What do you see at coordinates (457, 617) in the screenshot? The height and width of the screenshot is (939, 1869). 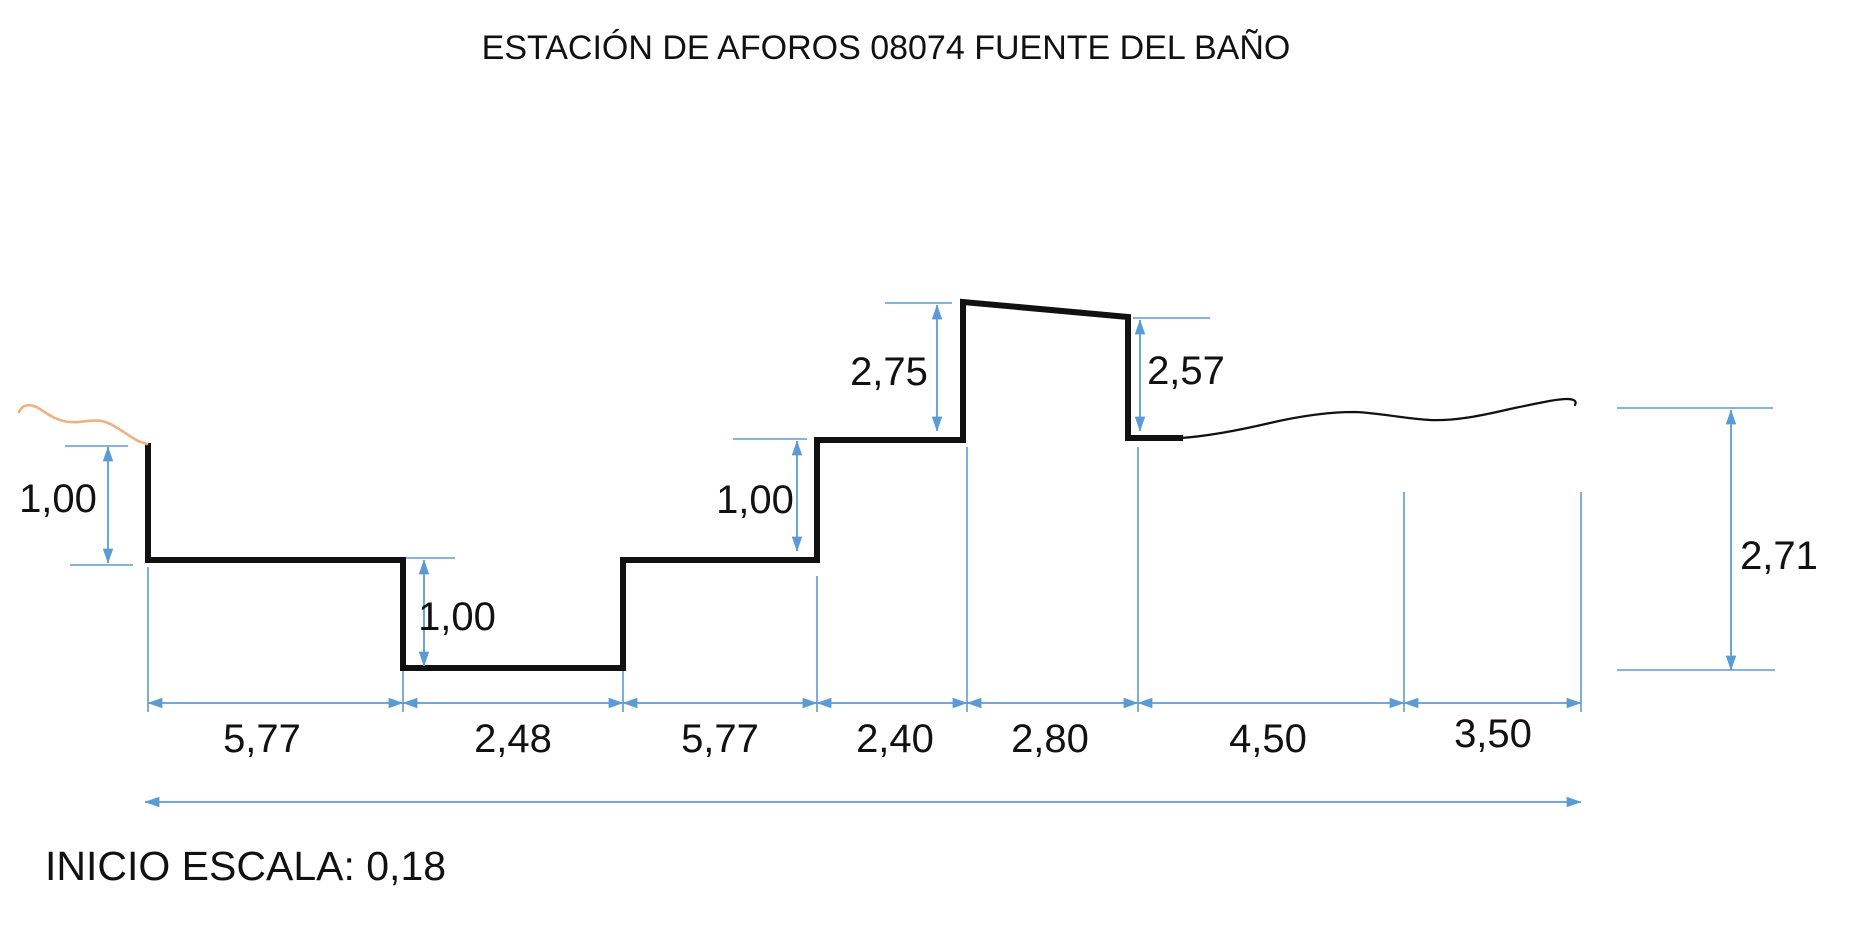 I see `height-label-notch: 1,00` at bounding box center [457, 617].